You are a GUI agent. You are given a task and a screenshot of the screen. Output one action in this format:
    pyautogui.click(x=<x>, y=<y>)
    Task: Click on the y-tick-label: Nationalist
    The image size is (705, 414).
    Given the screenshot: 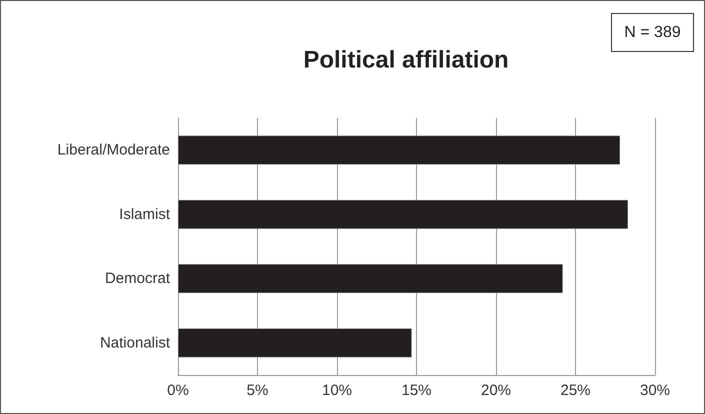 What is the action you would take?
    pyautogui.click(x=135, y=343)
    